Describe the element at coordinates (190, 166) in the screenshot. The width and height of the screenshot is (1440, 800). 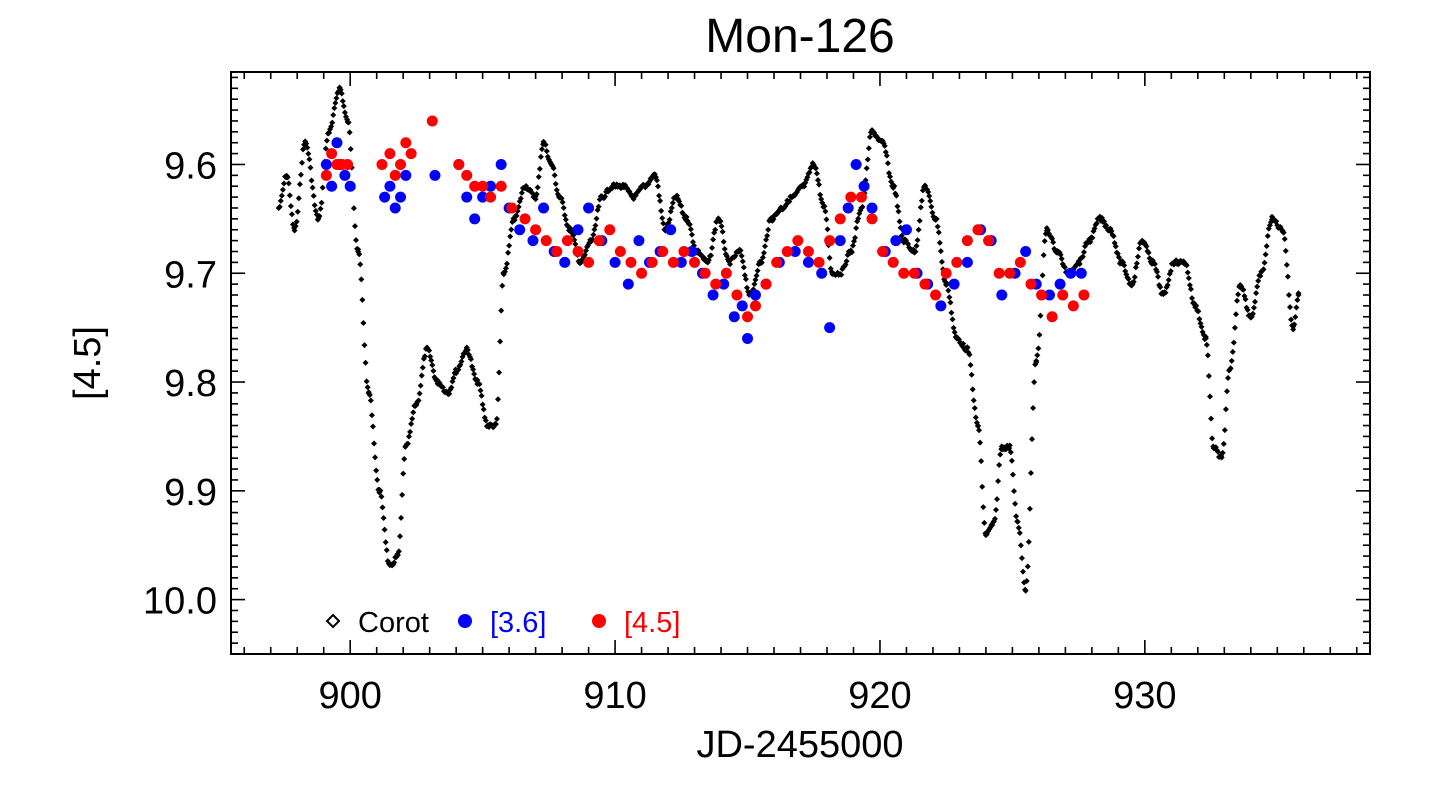
I see `y-tick-label: 9.6` at that location.